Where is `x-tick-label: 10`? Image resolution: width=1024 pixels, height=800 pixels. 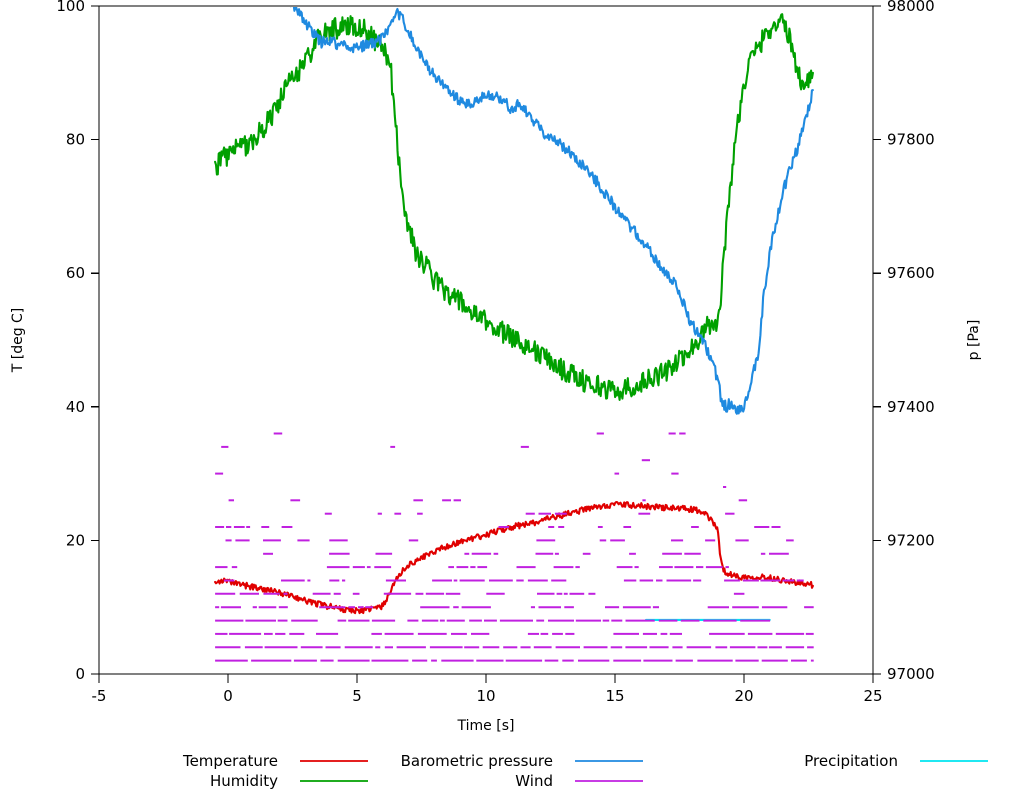
x-tick-label: 10 is located at coordinates (485, 696).